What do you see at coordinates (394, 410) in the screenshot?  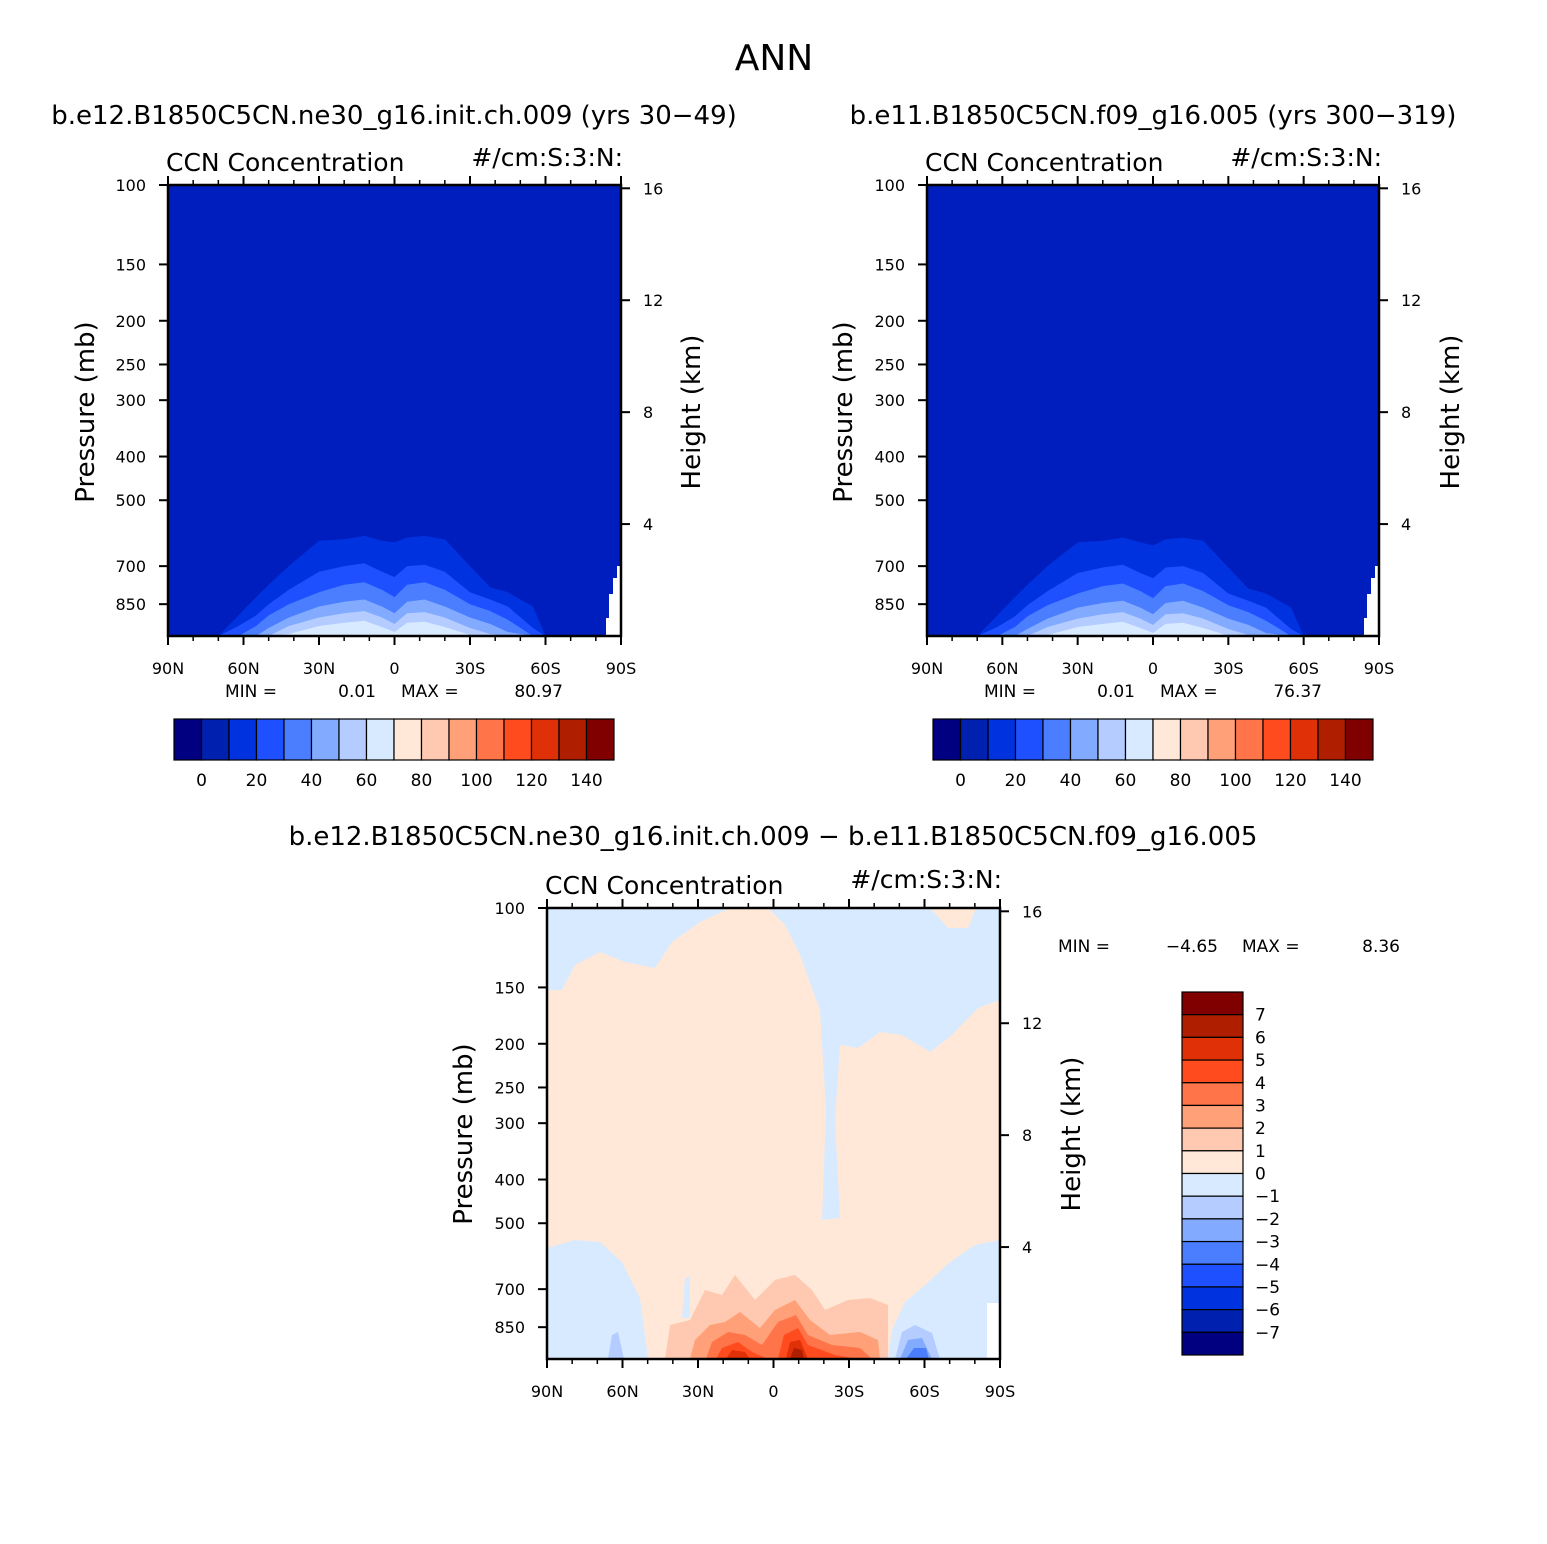 I see `panel-1-contour-field` at bounding box center [394, 410].